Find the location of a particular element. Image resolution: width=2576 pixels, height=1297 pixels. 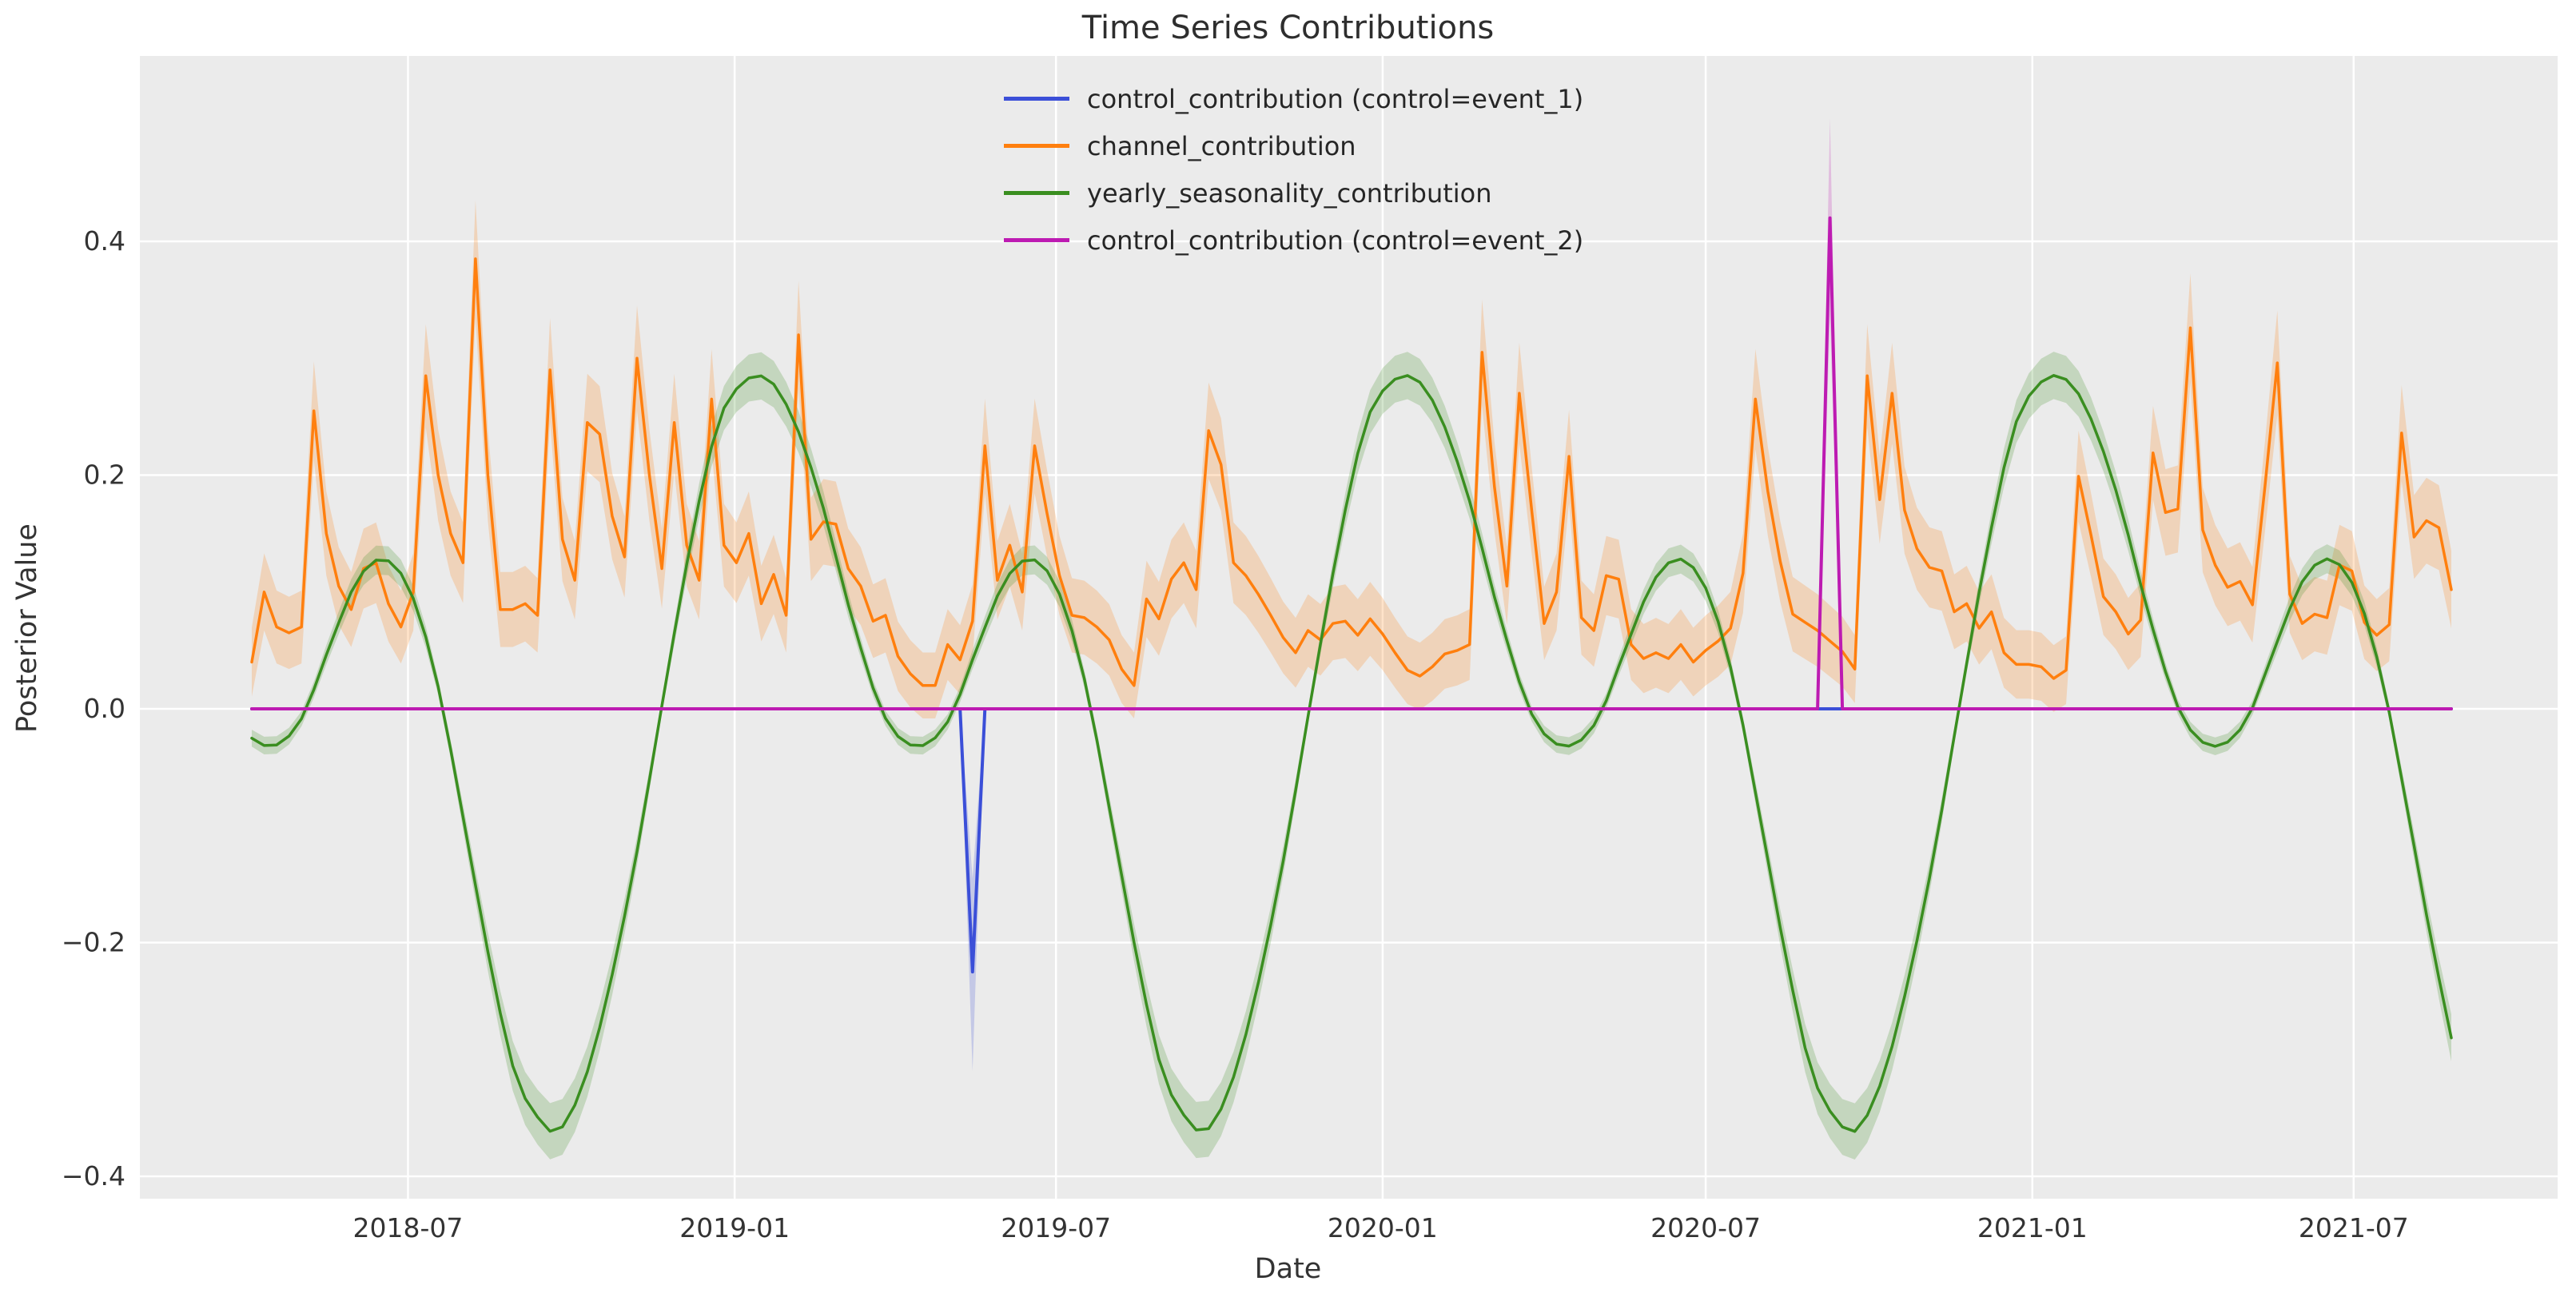

x-tick-label: 2018-07 is located at coordinates (408, 1227).